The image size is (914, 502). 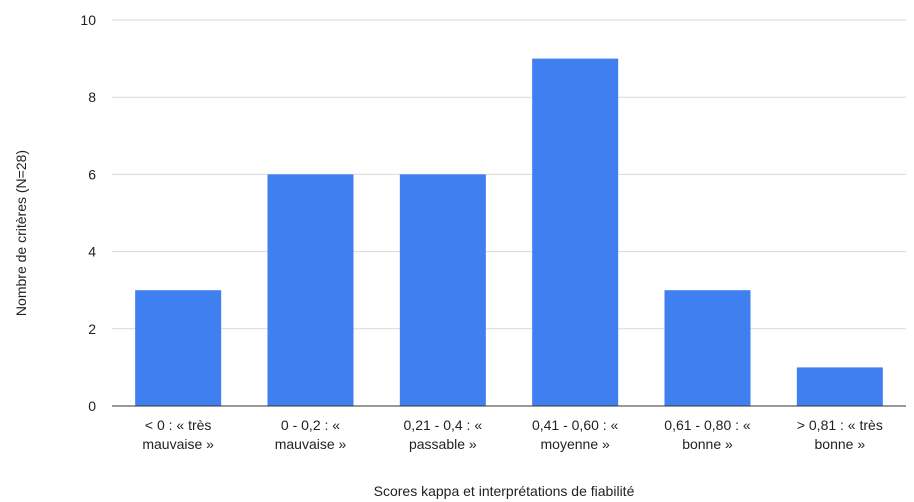 I want to click on y-axis-ticks: 0 2 4 6 8 10, so click(x=88, y=213).